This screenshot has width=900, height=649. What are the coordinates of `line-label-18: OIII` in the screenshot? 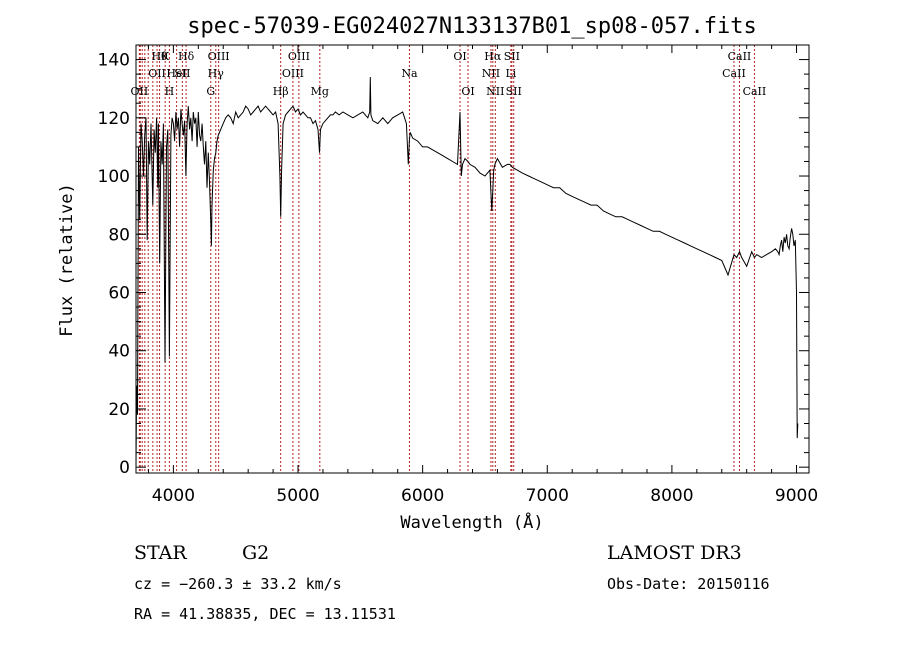 It's located at (299, 56).